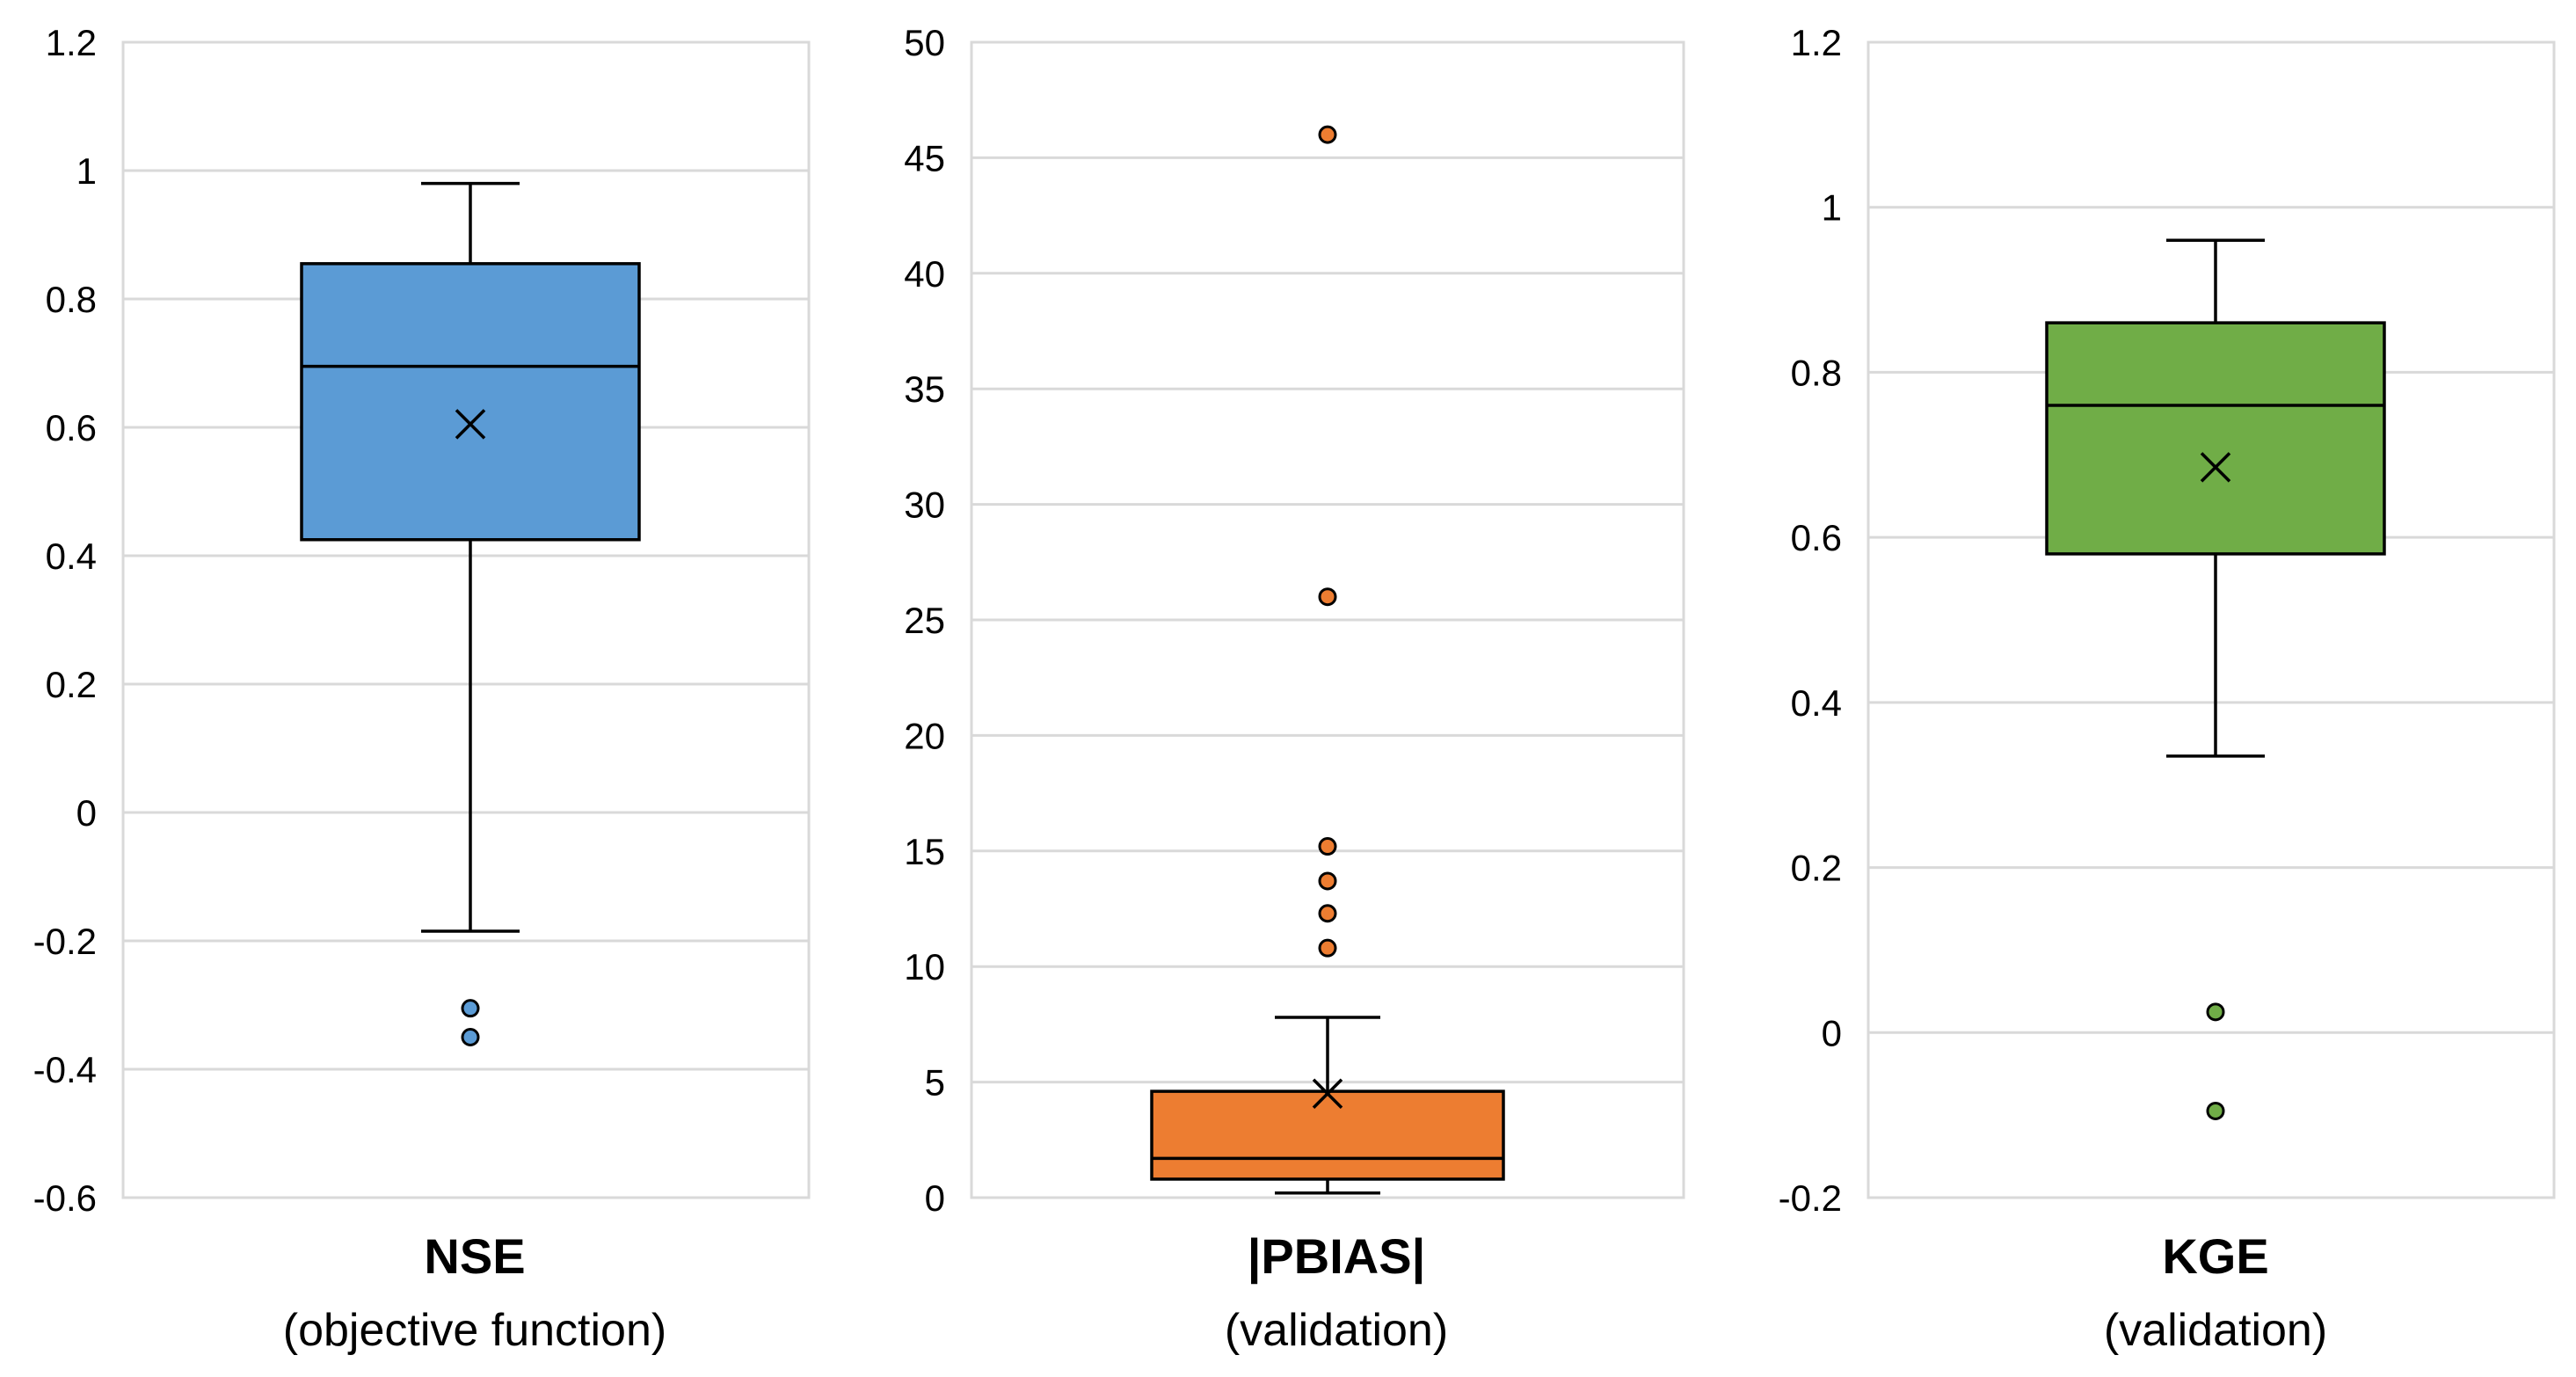 The image size is (2576, 1377). Describe the element at coordinates (924, 505) in the screenshot. I see `y-tick-label: 30` at that location.